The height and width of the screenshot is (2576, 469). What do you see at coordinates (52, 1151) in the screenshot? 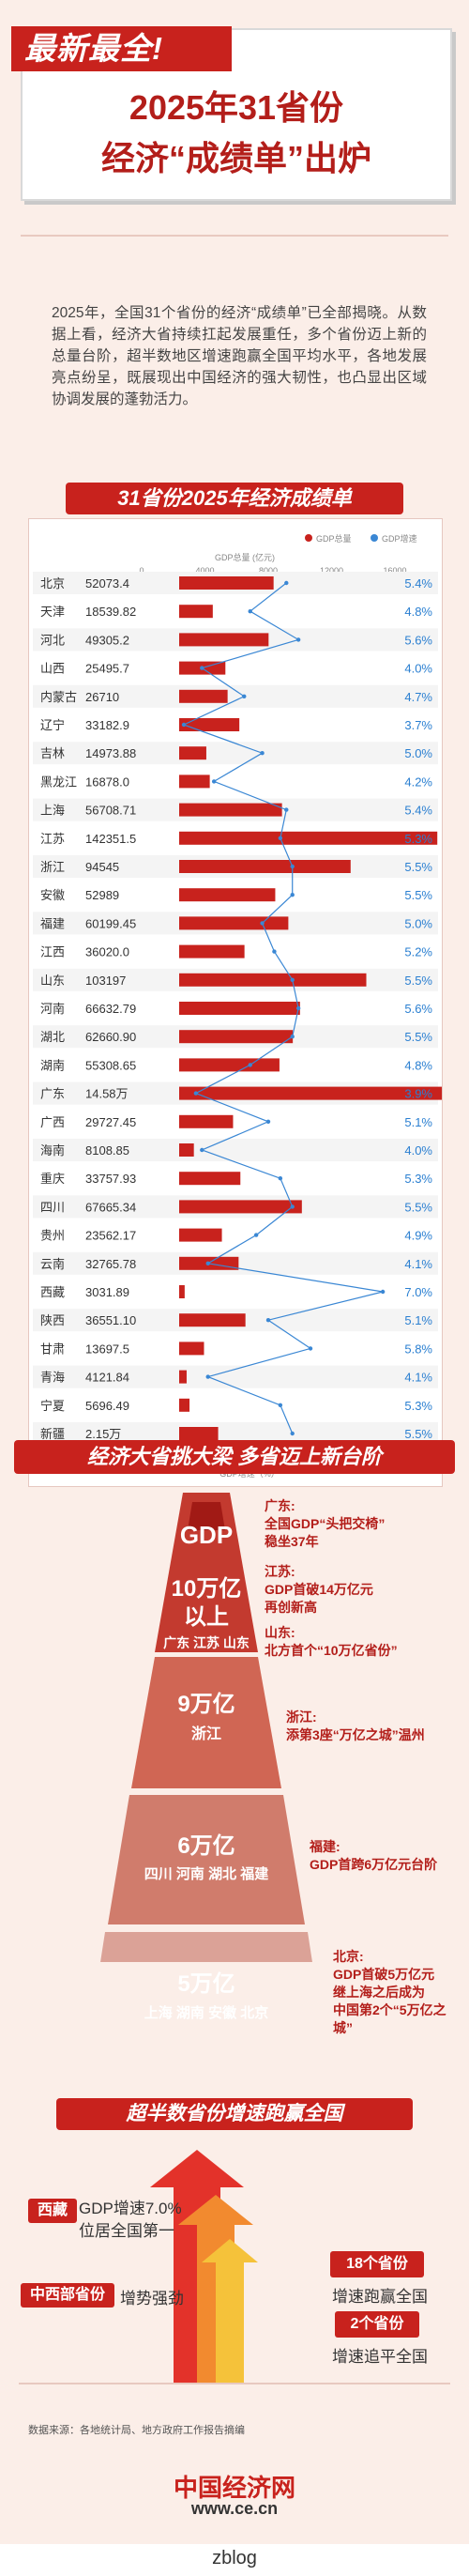
I see `province-label: 海南` at bounding box center [52, 1151].